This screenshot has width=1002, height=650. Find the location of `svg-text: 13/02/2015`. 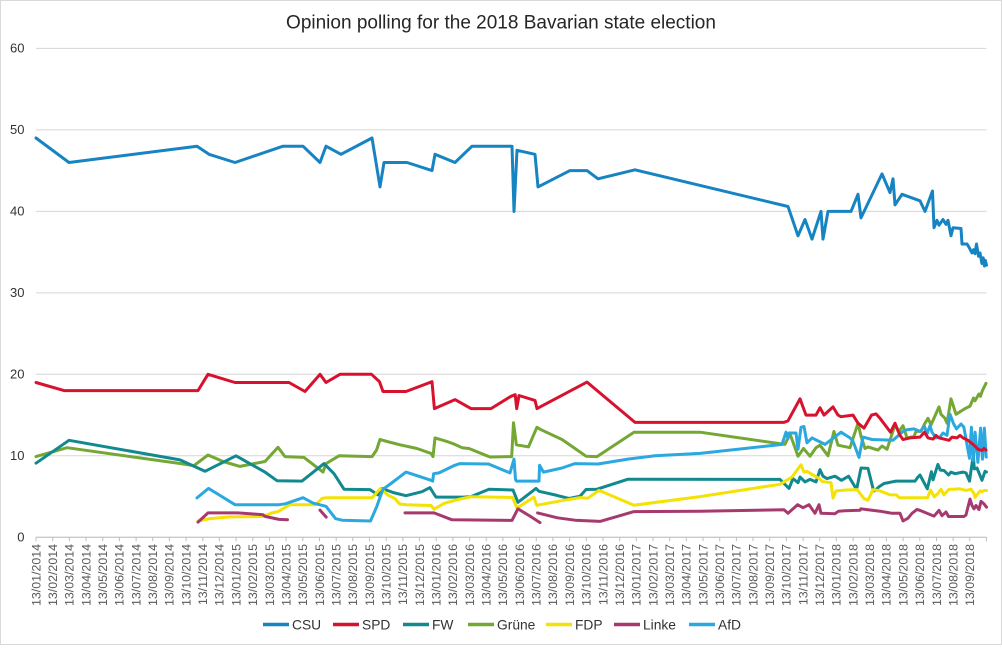

svg-text: 13/02/2015 is located at coordinates (253, 575).